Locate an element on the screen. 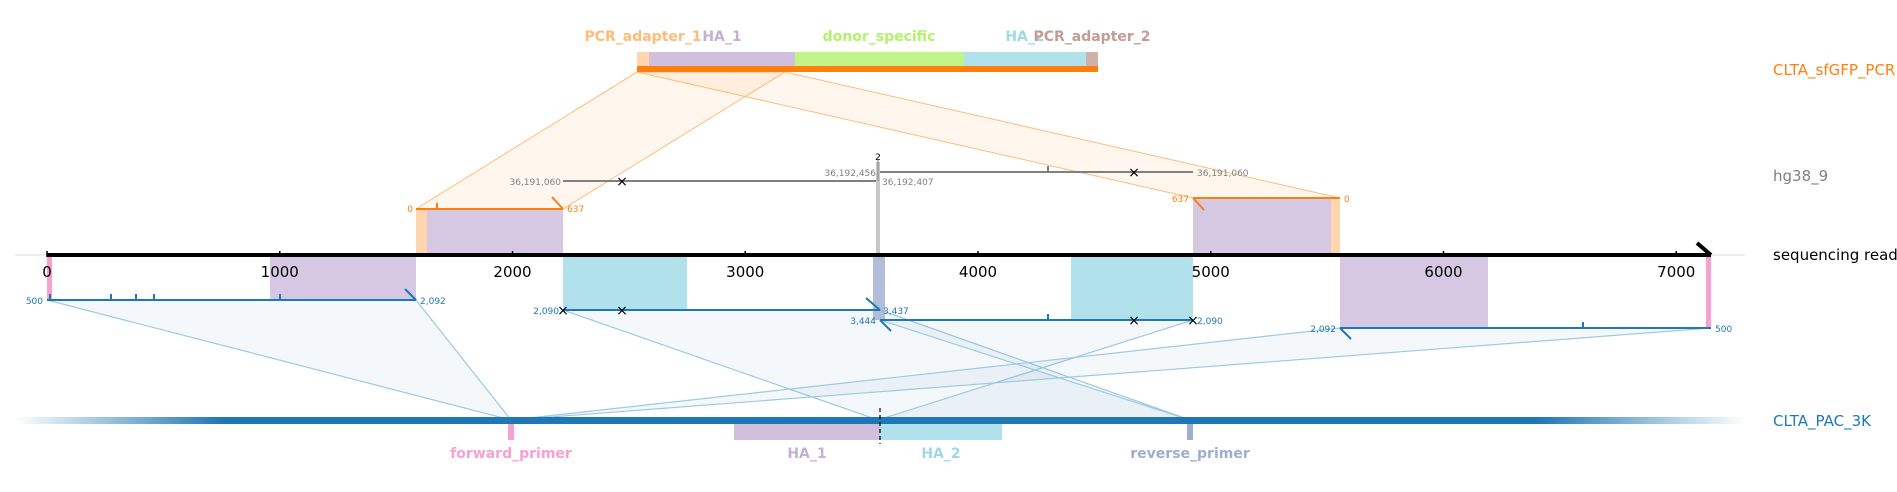 Image resolution: width=1897 pixels, height=492 pixels. pcr-alignment-left-end is located at coordinates (557, 203).